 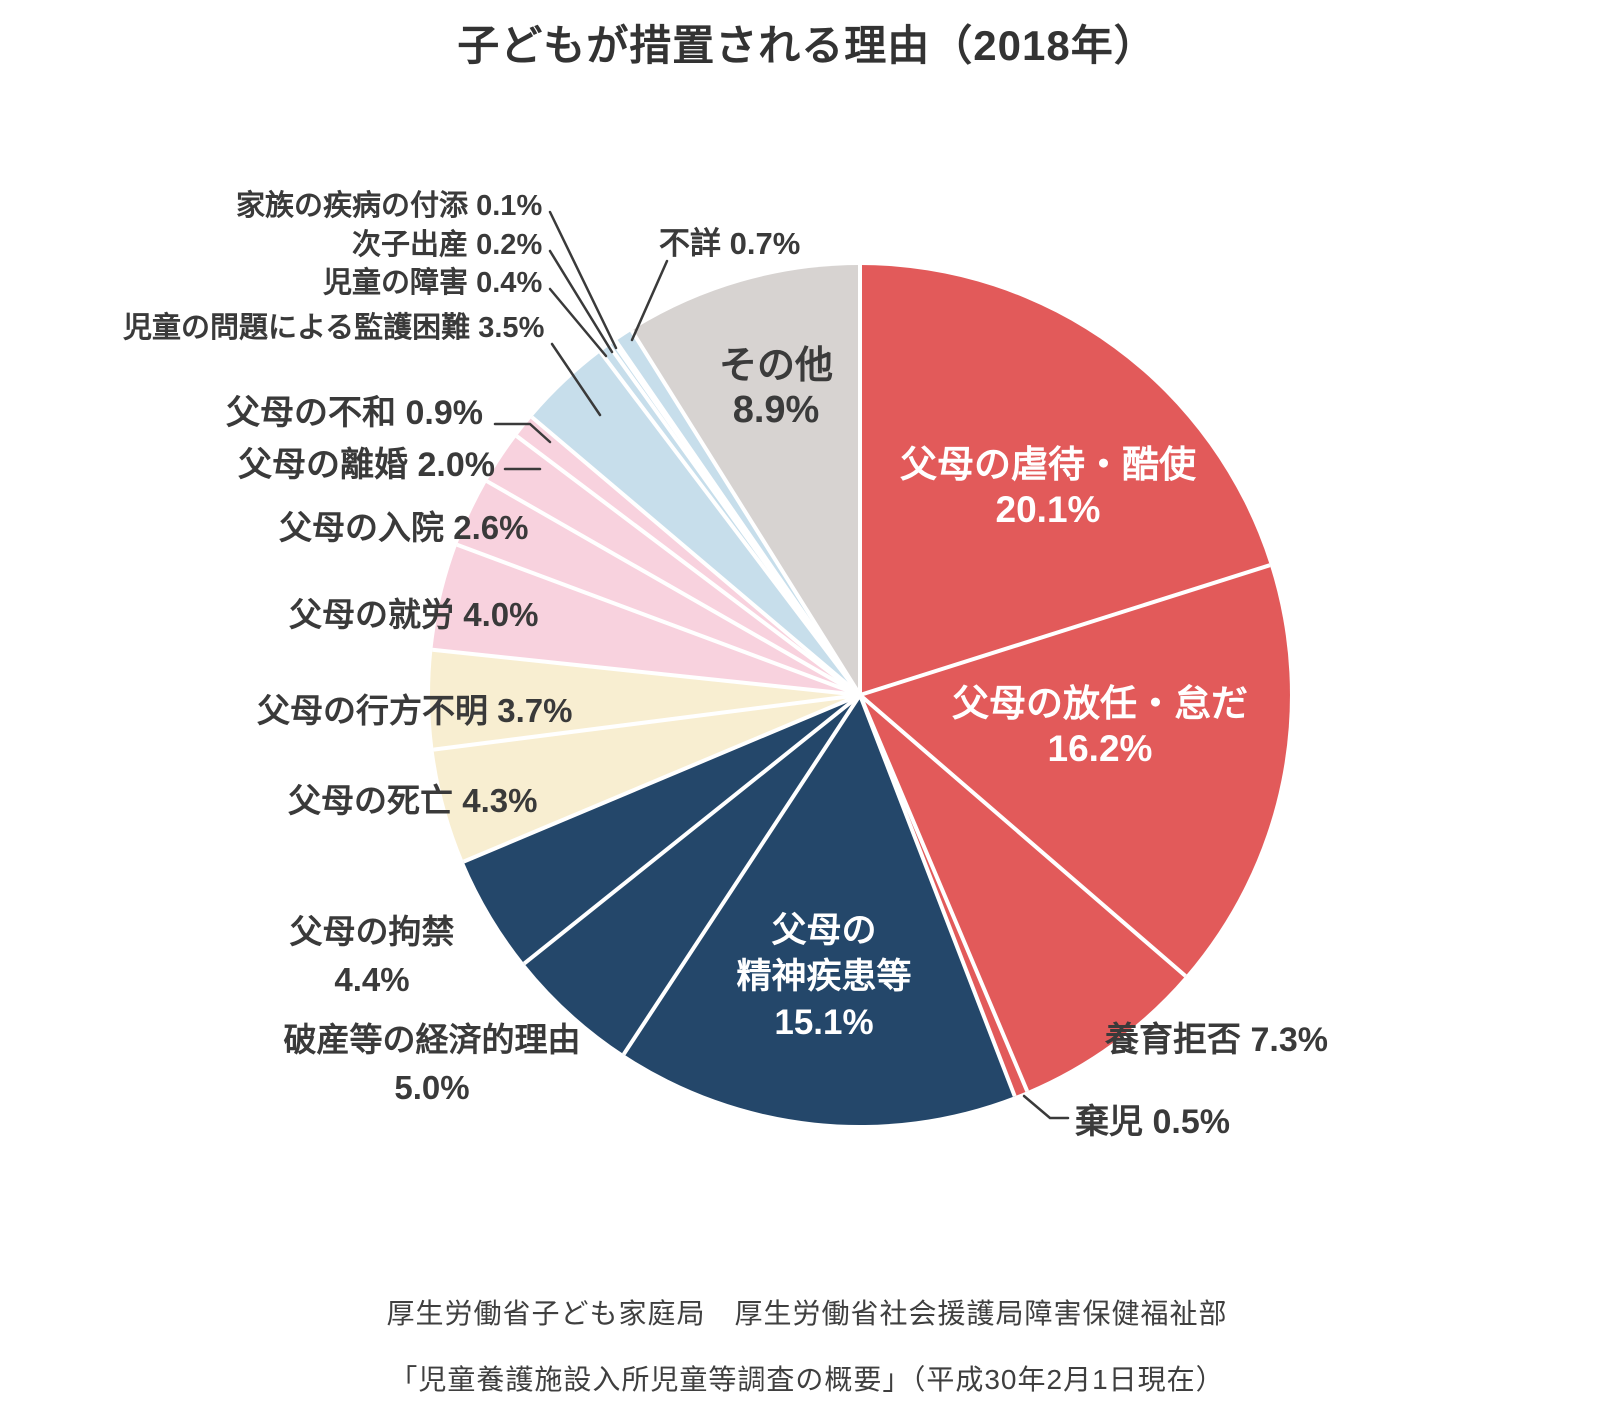 What do you see at coordinates (1100, 703) in the screenshot?
I see `slice-name: 父母の放任・怠だ` at bounding box center [1100, 703].